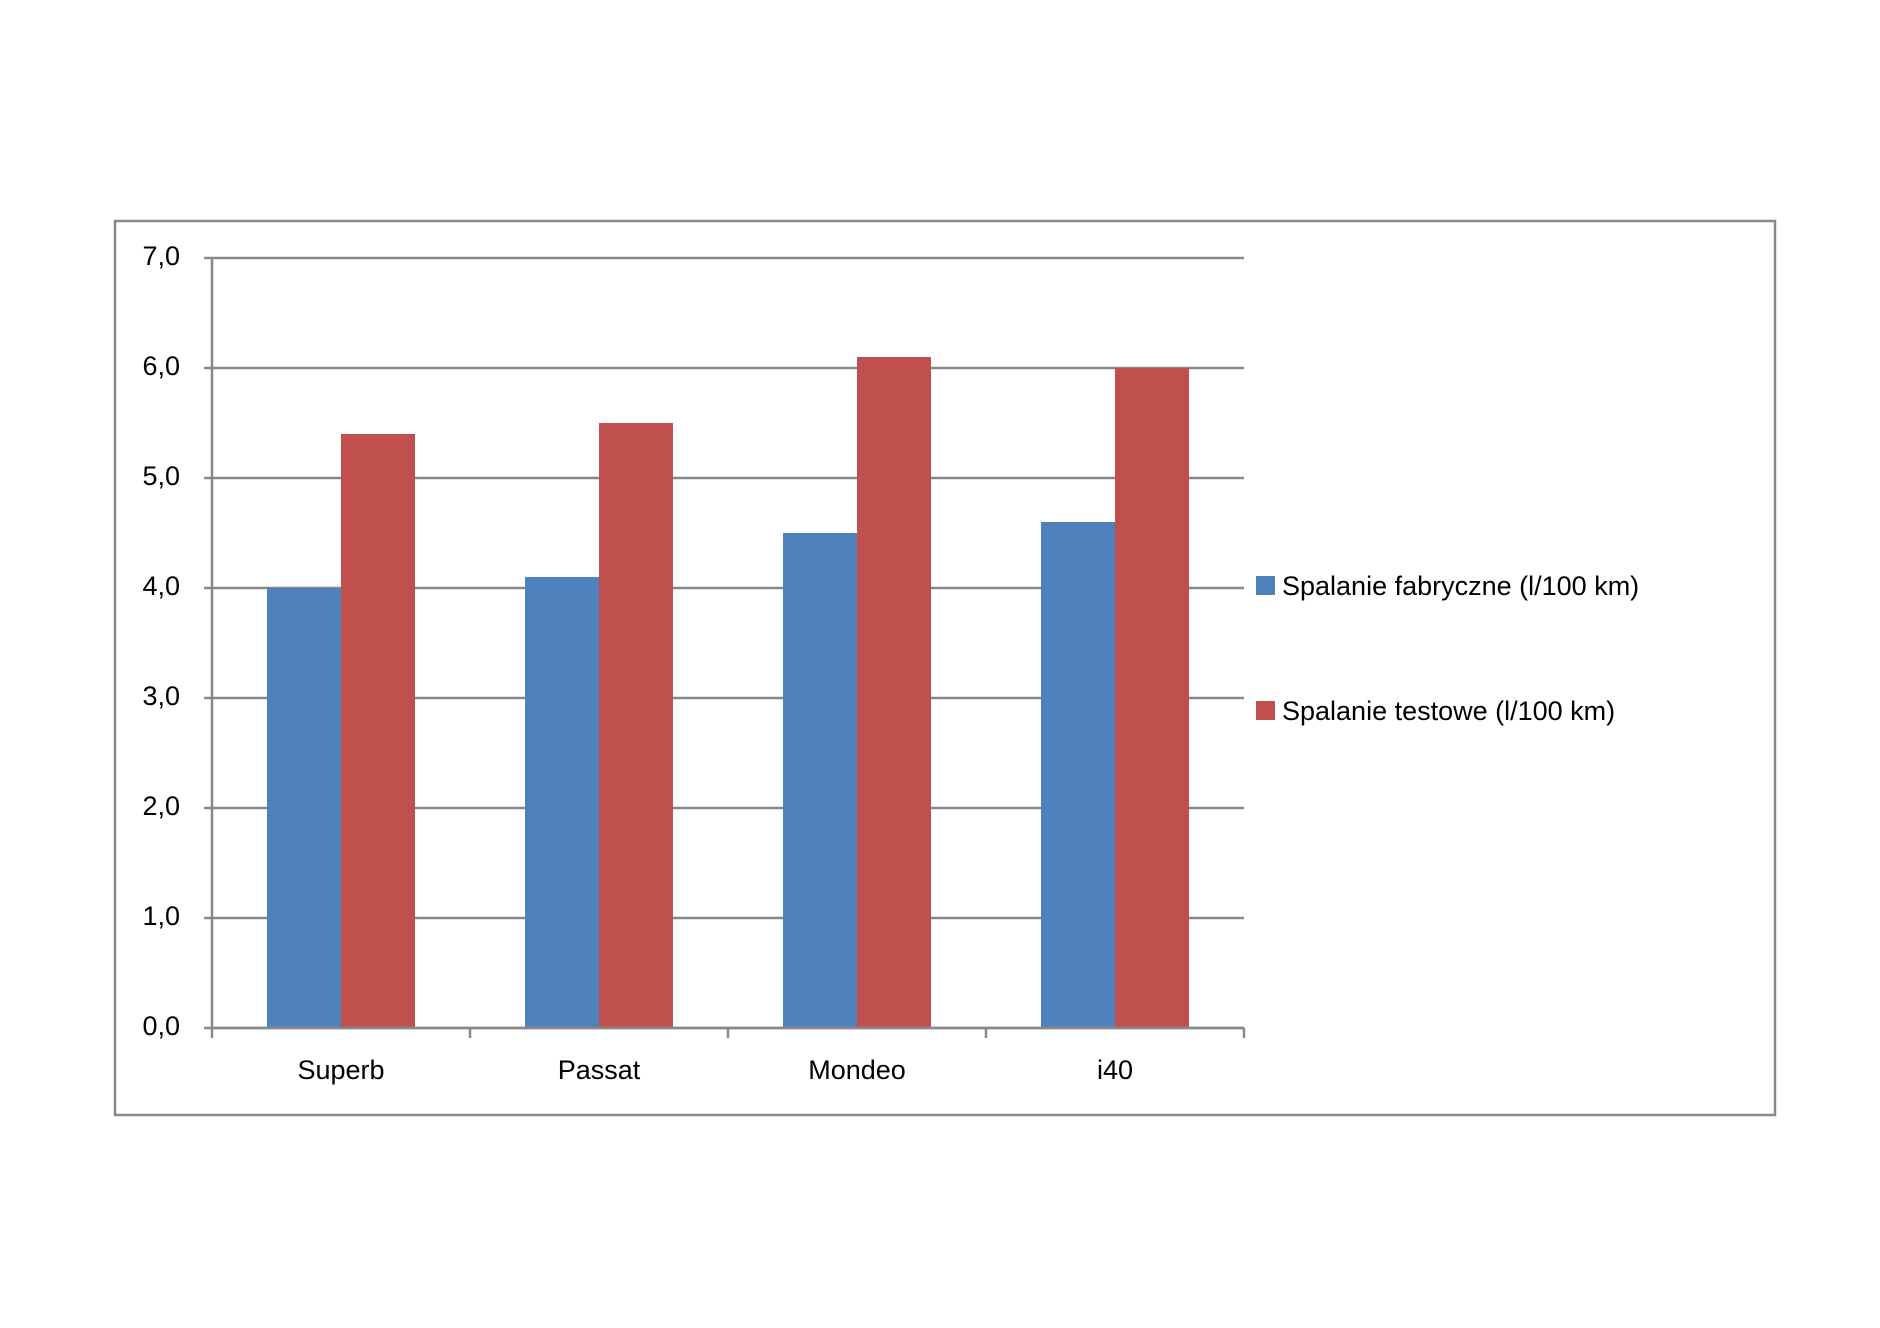 This screenshot has height=1328, width=1880. What do you see at coordinates (1449, 711) in the screenshot?
I see `legend-label: Spalanie testowe (l/100 km)` at bounding box center [1449, 711].